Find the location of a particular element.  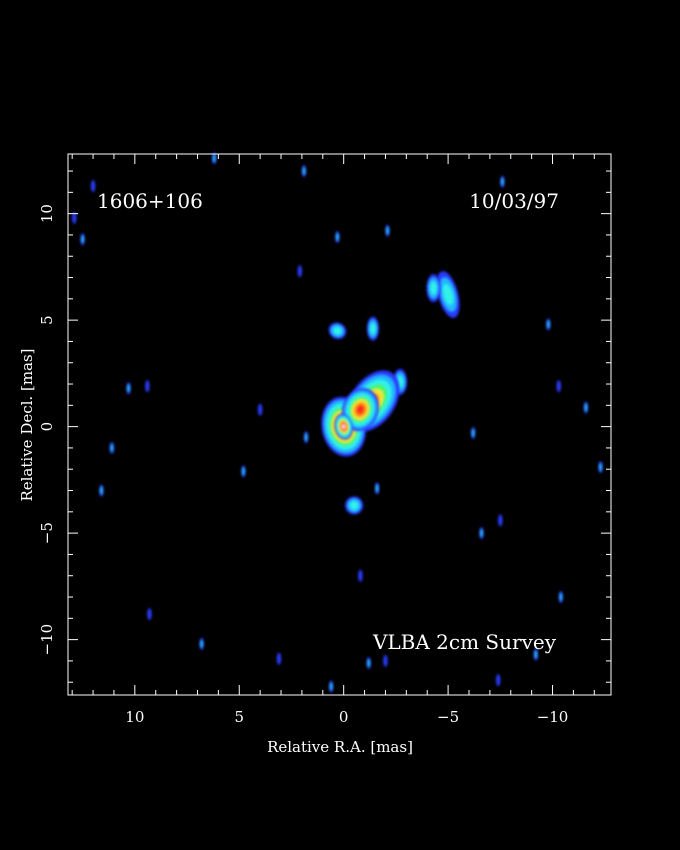

observation-date-label: 10/03/97 is located at coordinates (514, 201).